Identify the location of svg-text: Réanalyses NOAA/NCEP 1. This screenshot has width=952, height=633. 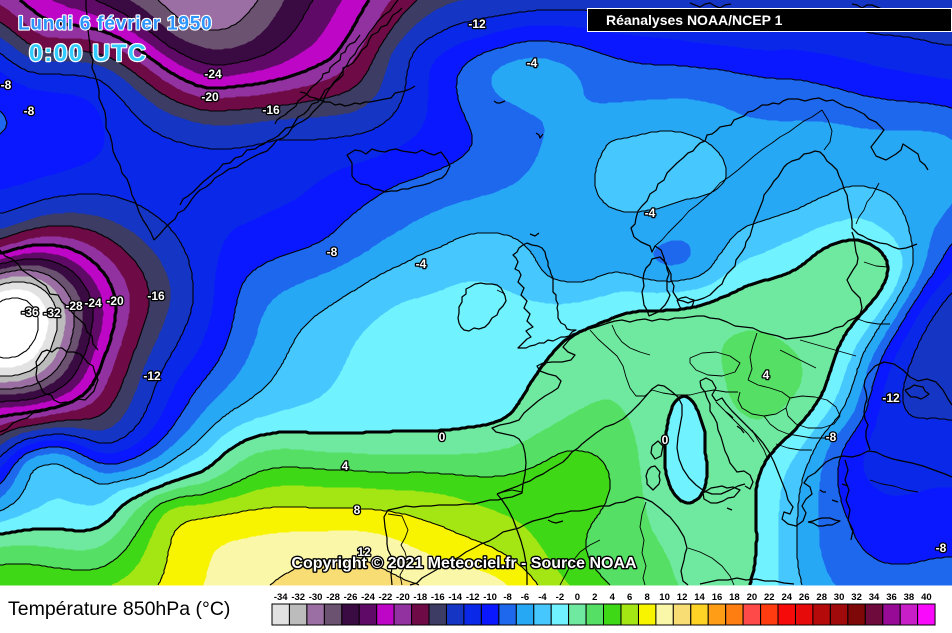
(694, 20).